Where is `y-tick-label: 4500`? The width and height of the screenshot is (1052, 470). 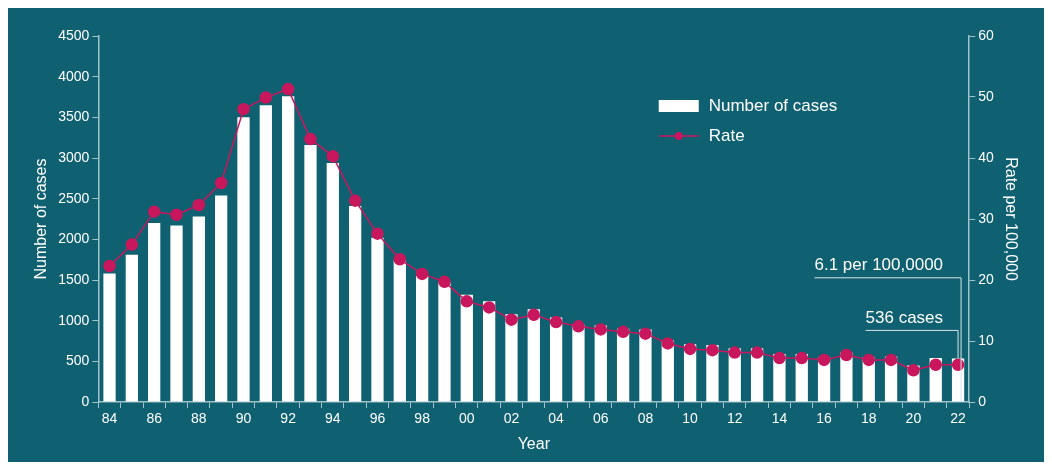 y-tick-label: 4500 is located at coordinates (74, 34).